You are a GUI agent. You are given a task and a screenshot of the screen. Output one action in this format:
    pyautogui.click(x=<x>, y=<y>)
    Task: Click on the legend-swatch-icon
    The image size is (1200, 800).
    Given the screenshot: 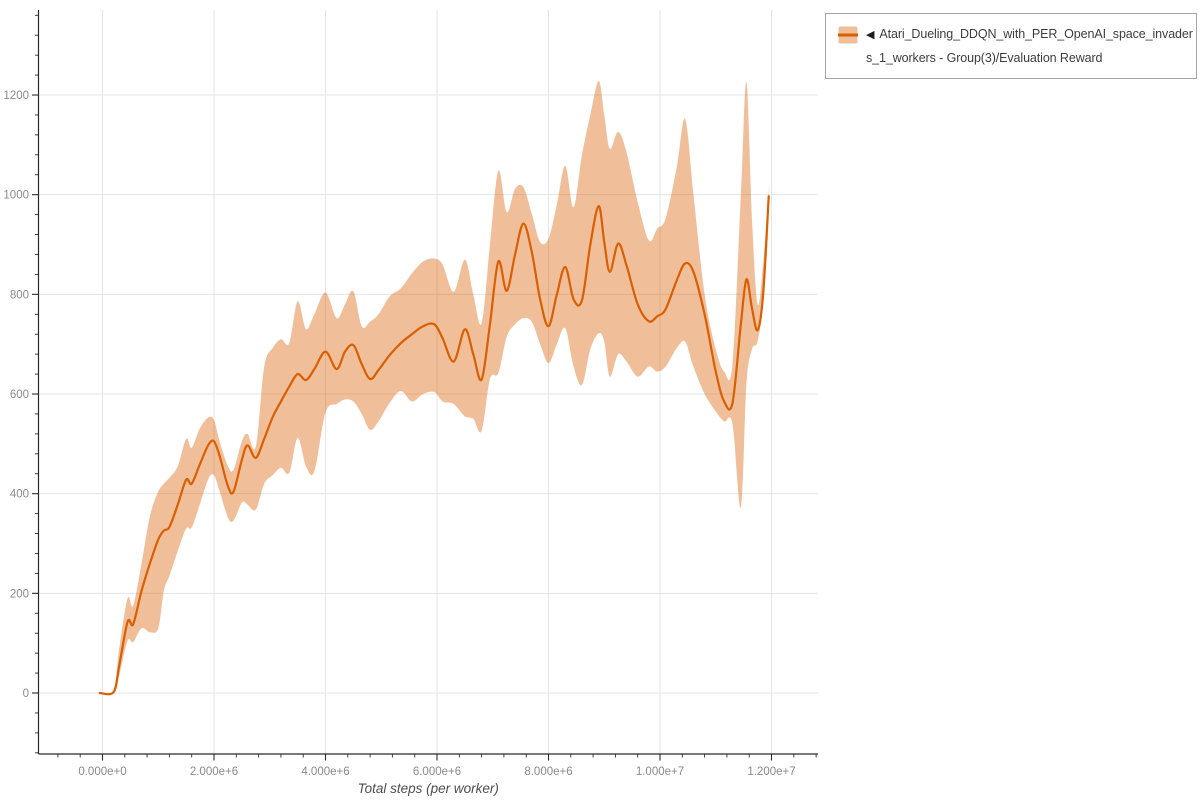 What is the action you would take?
    pyautogui.click(x=848, y=35)
    